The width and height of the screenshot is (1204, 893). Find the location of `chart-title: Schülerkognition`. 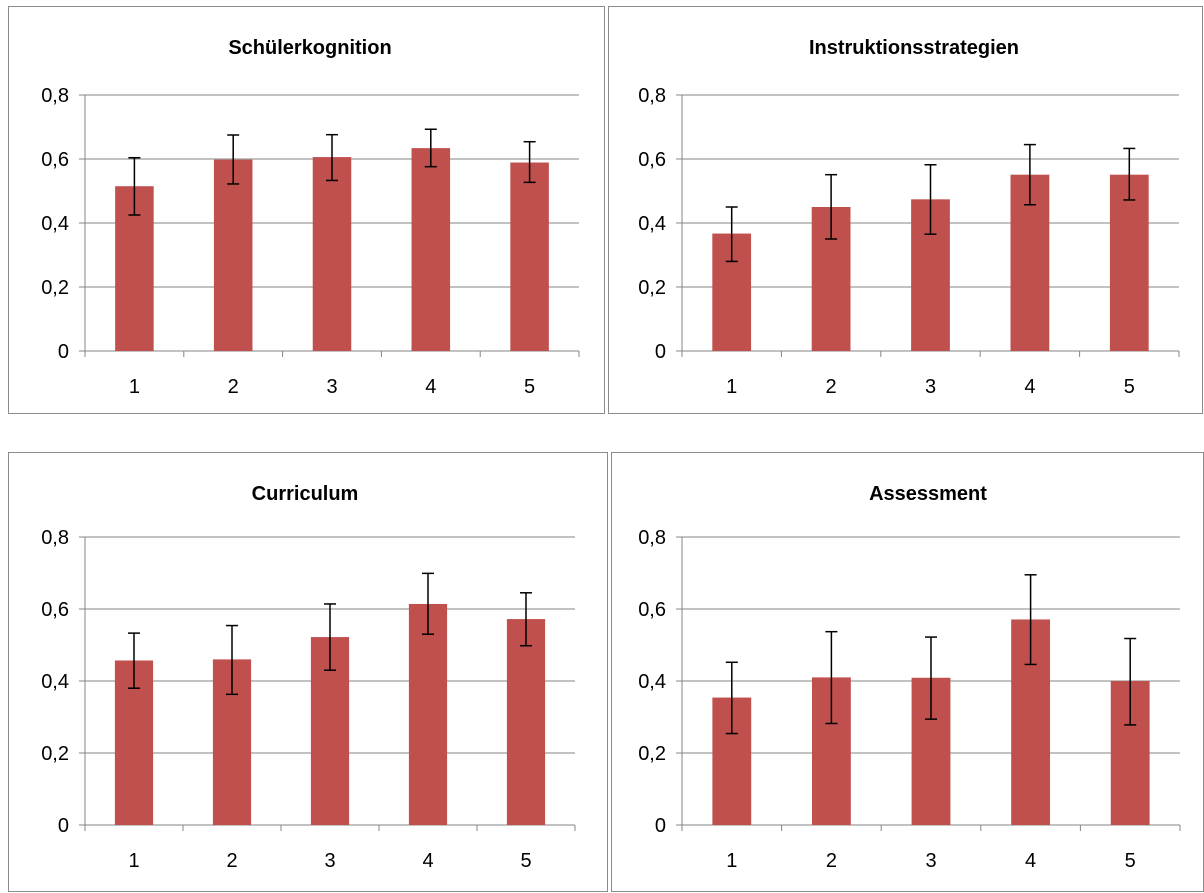

chart-title: Schülerkognition is located at coordinates (309, 48).